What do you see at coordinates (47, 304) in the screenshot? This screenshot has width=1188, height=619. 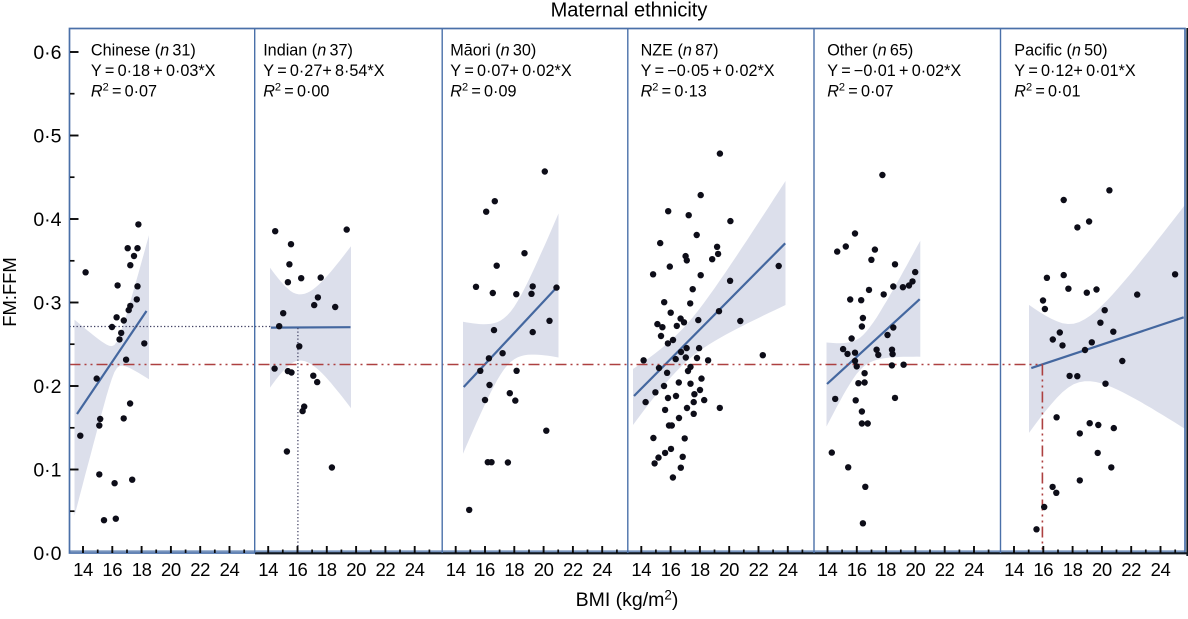 I see `svg-text: 0·3` at bounding box center [47, 304].